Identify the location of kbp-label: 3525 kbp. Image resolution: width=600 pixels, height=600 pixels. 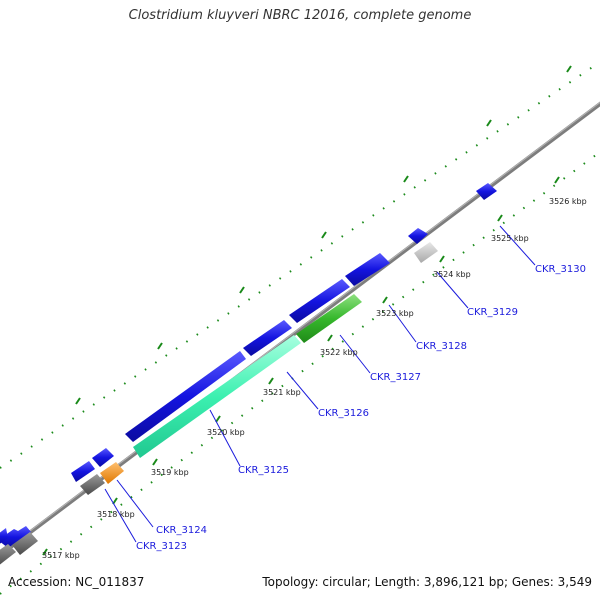
(510, 238).